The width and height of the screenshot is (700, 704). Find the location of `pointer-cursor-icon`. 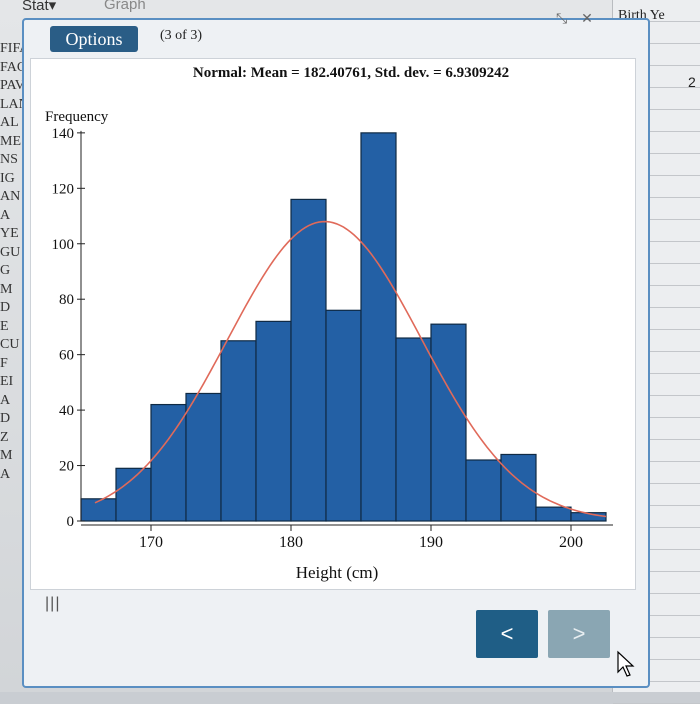

pointer-cursor-icon is located at coordinates (626, 663).